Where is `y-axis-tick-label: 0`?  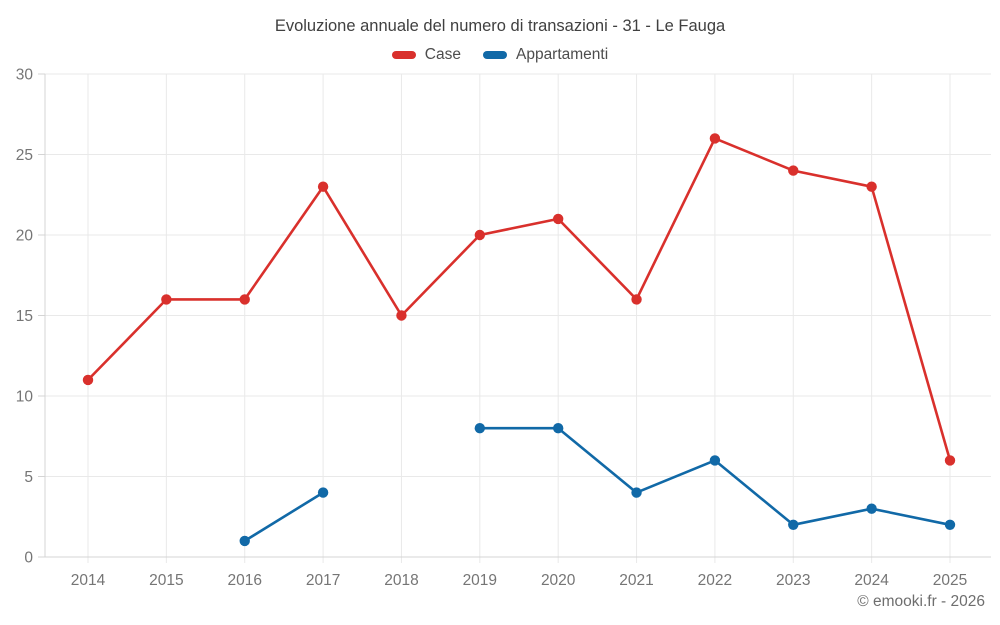 y-axis-tick-label: 0 is located at coordinates (28, 558).